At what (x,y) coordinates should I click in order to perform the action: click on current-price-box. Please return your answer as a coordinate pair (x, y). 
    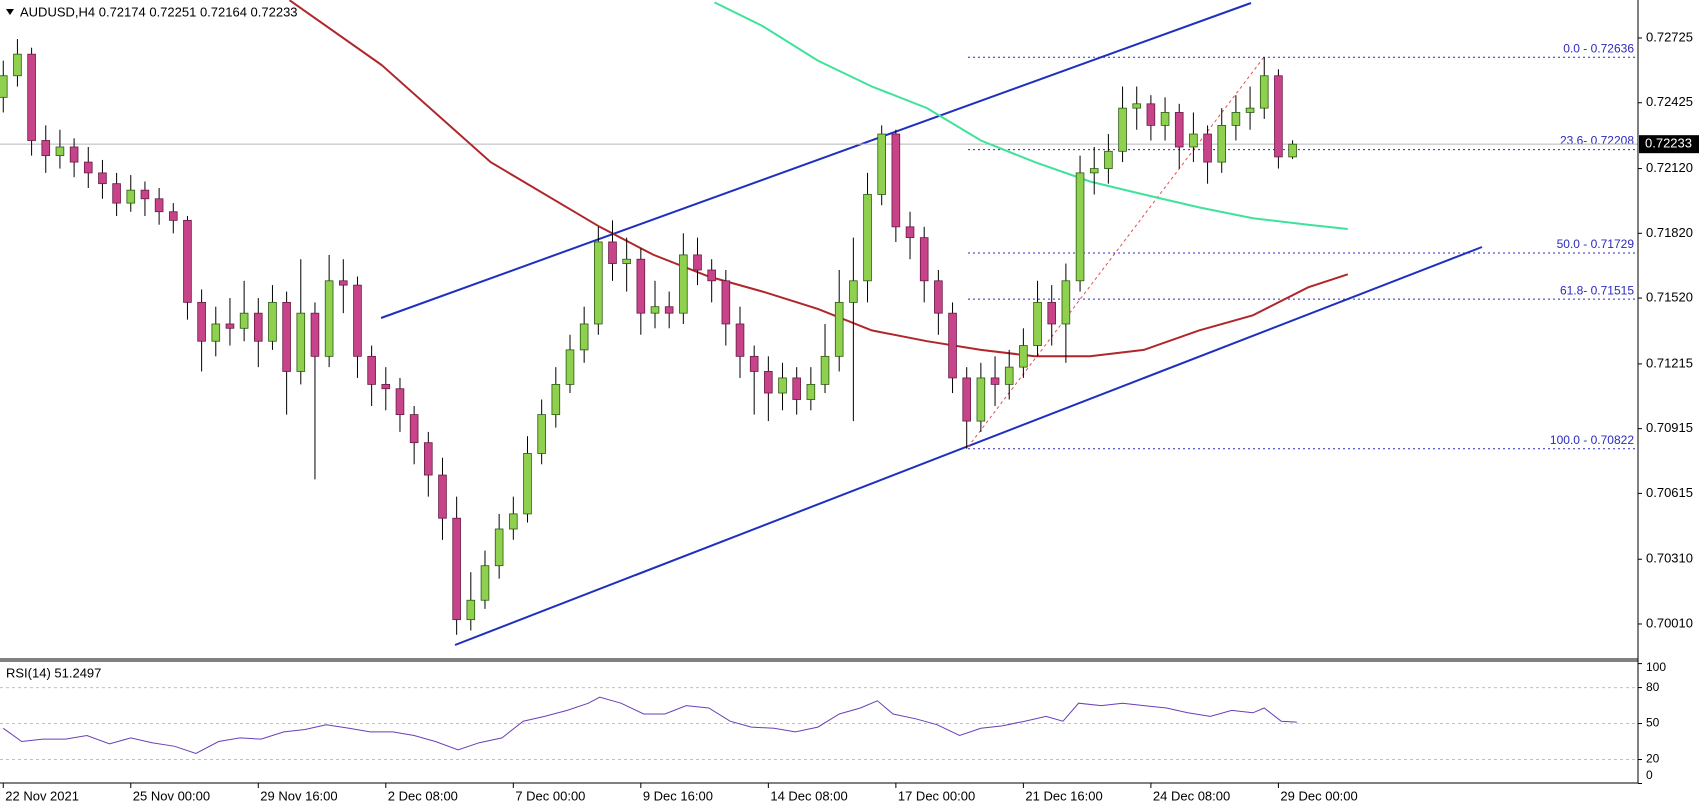
    Looking at the image, I should click on (1669, 144).